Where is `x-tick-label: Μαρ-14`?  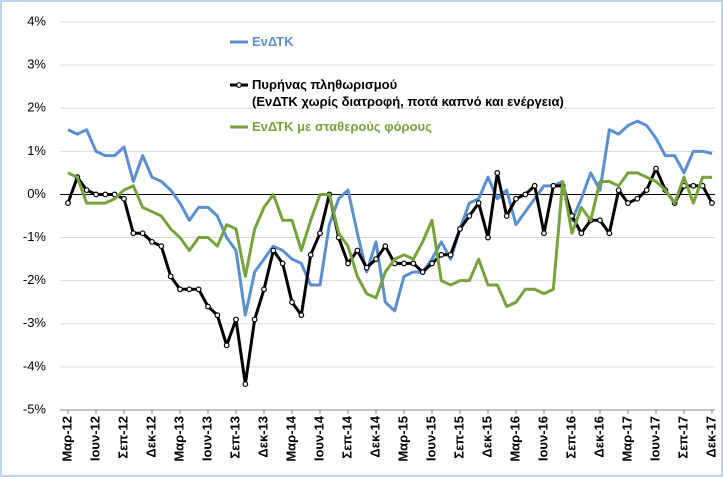 x-tick-label: Μαρ-14 is located at coordinates (290, 438).